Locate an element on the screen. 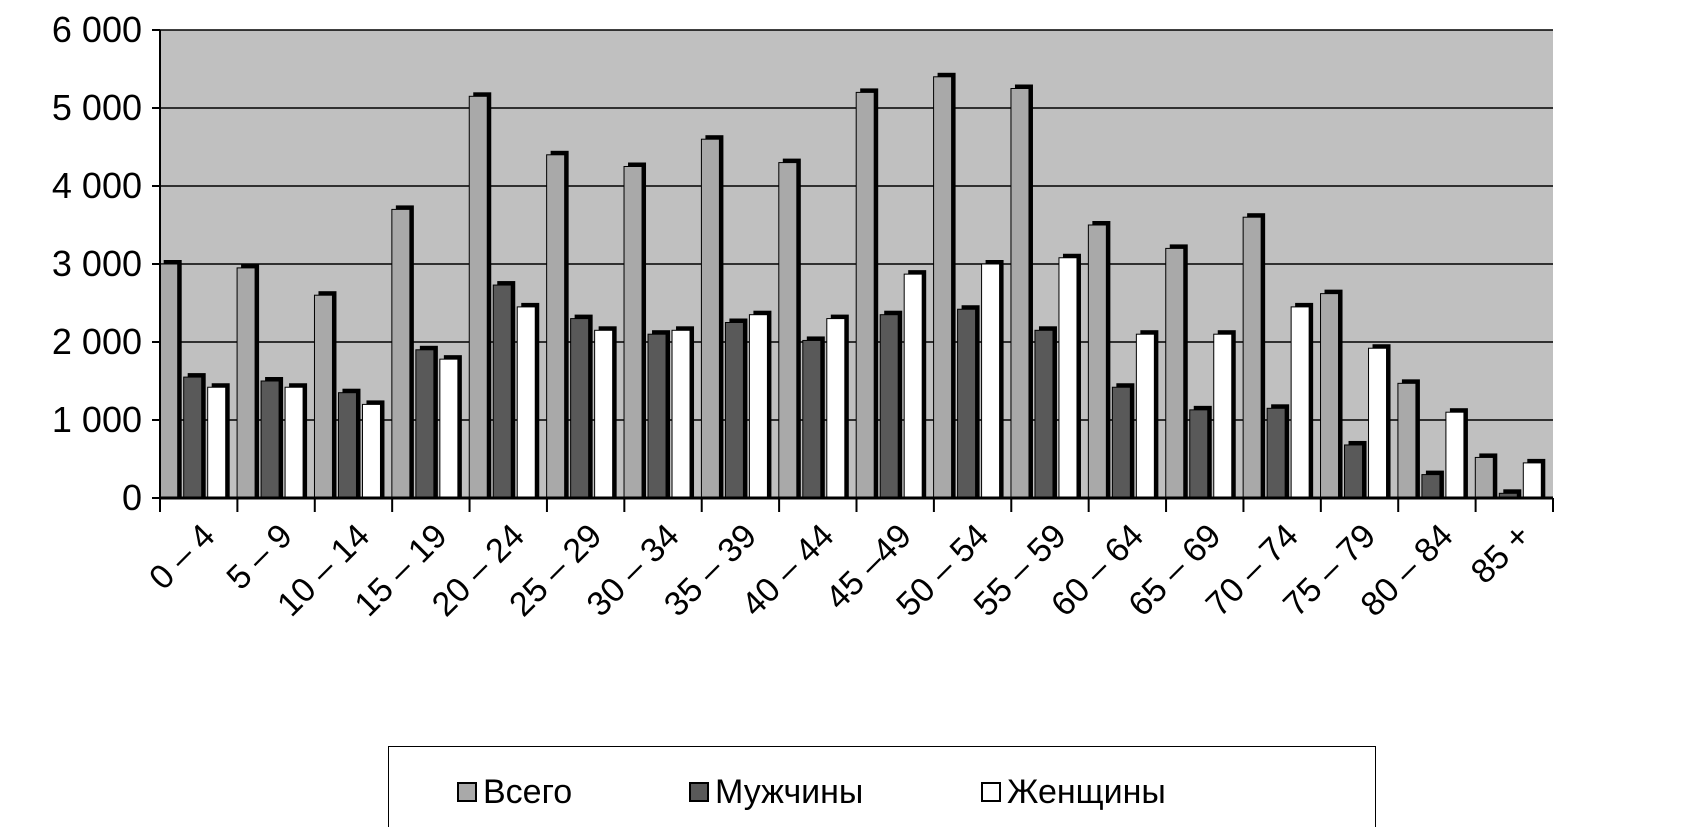 Image resolution: width=1685 pixels, height=827 pixels. legend-item-men: Мужчины is located at coordinates (776, 792).